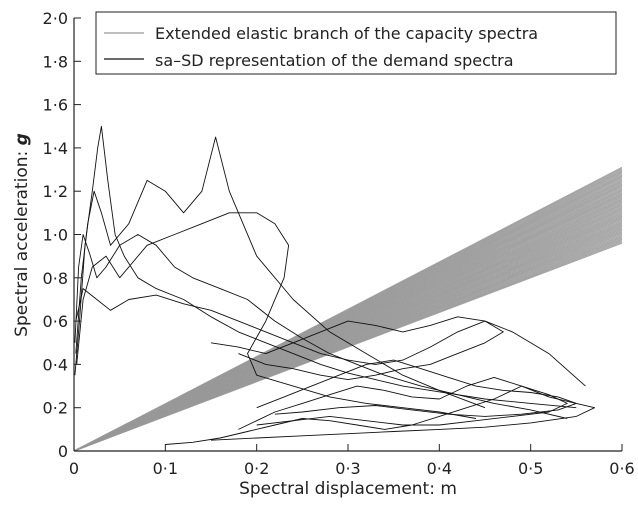  Describe the element at coordinates (55, 148) in the screenshot. I see `y-tick-label: 1·4` at that location.